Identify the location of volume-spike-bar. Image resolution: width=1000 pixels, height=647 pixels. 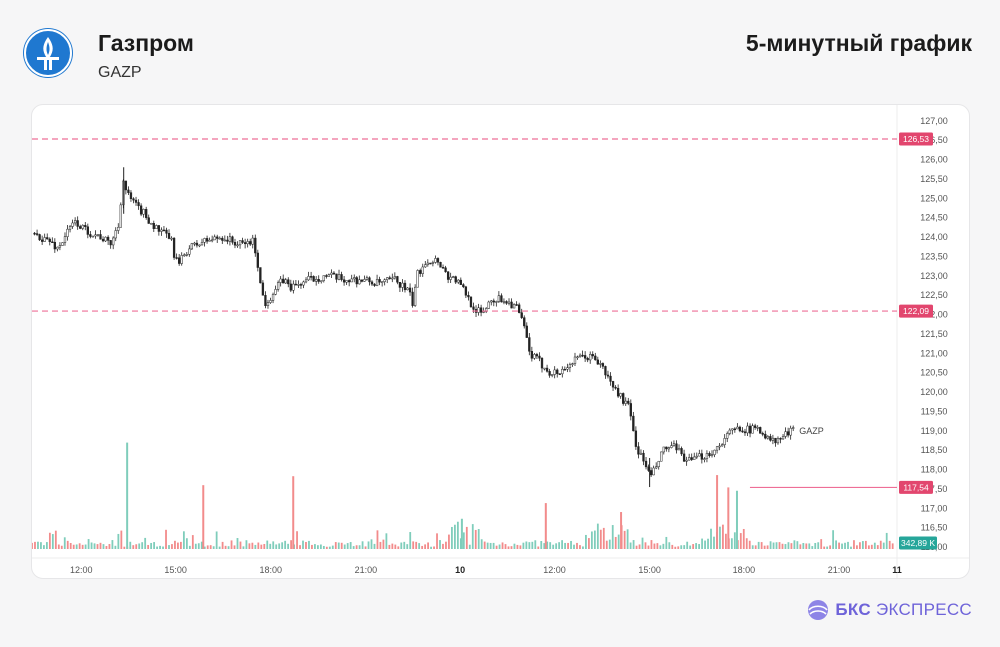
(203, 517).